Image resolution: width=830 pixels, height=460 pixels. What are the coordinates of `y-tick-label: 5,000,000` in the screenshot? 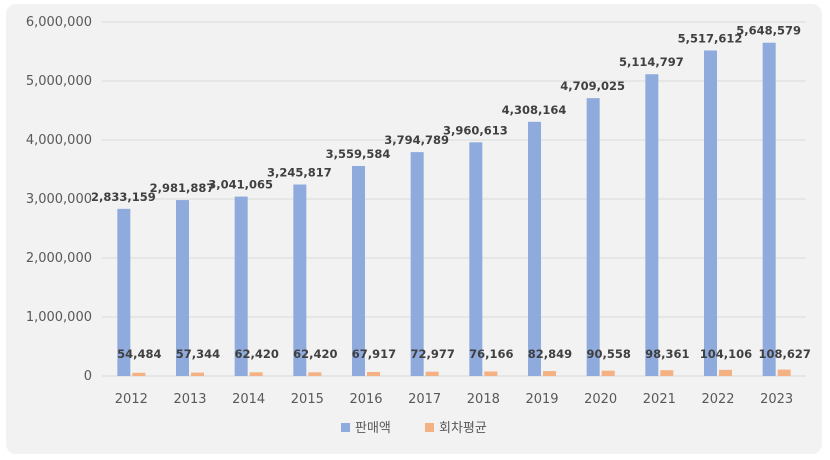 It's located at (59, 81).